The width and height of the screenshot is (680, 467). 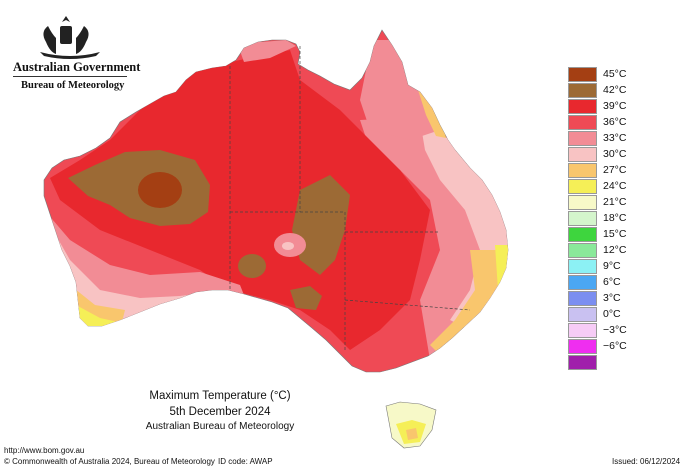 I want to click on legend-item, so click(x=606, y=363).